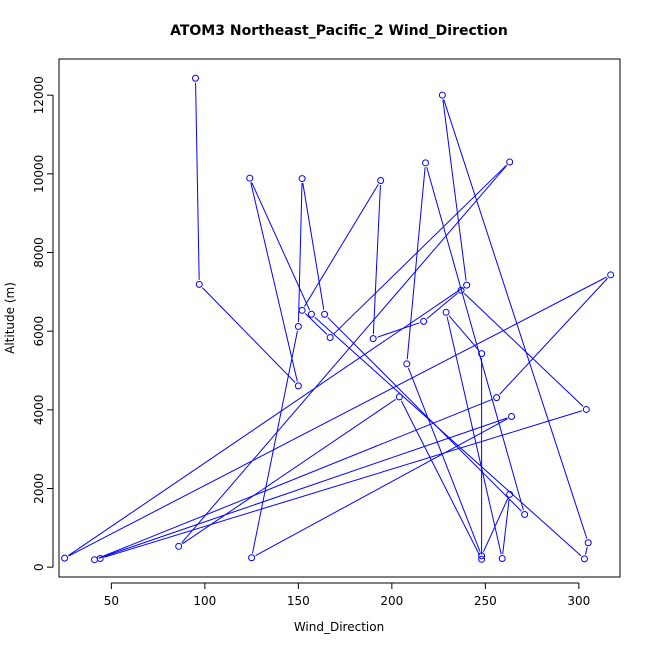  Describe the element at coordinates (391, 601) in the screenshot. I see `x-tick-label: 200` at that location.